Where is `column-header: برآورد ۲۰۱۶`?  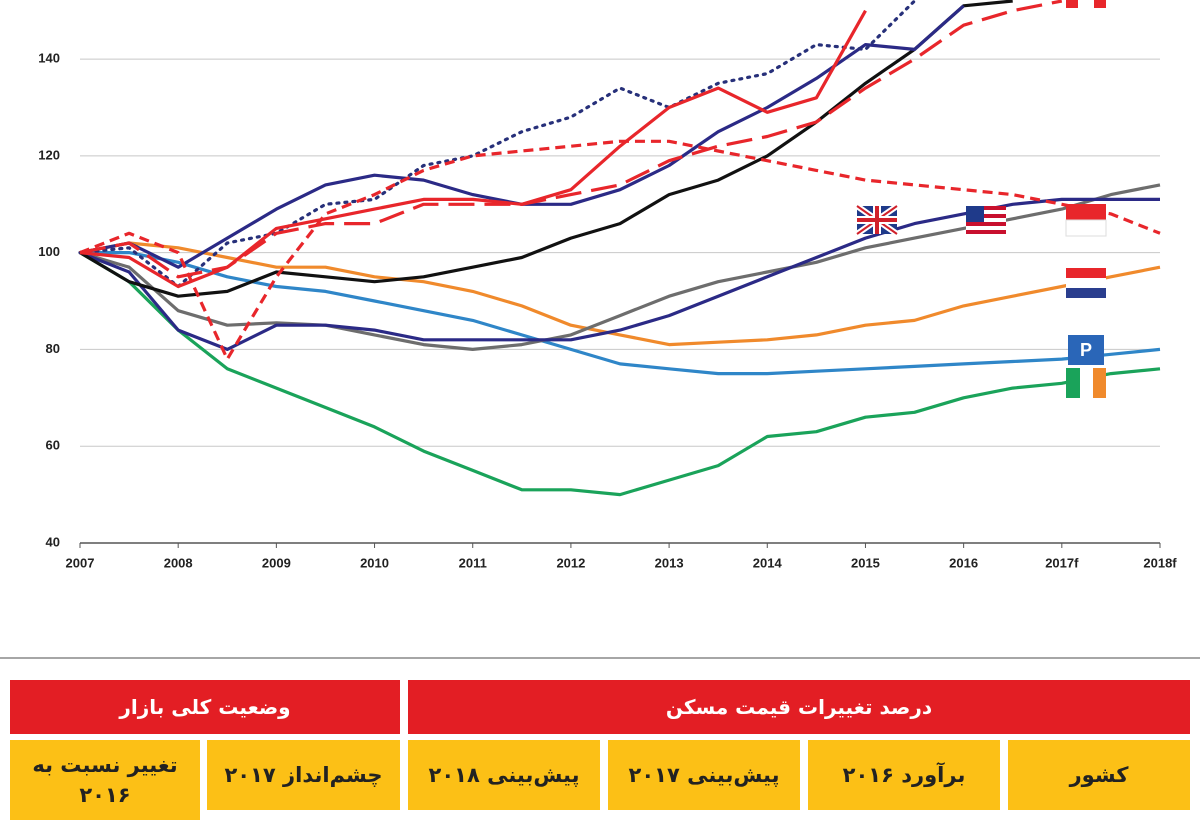
column-header: برآورد ۲۰۱۶ is located at coordinates (904, 775).